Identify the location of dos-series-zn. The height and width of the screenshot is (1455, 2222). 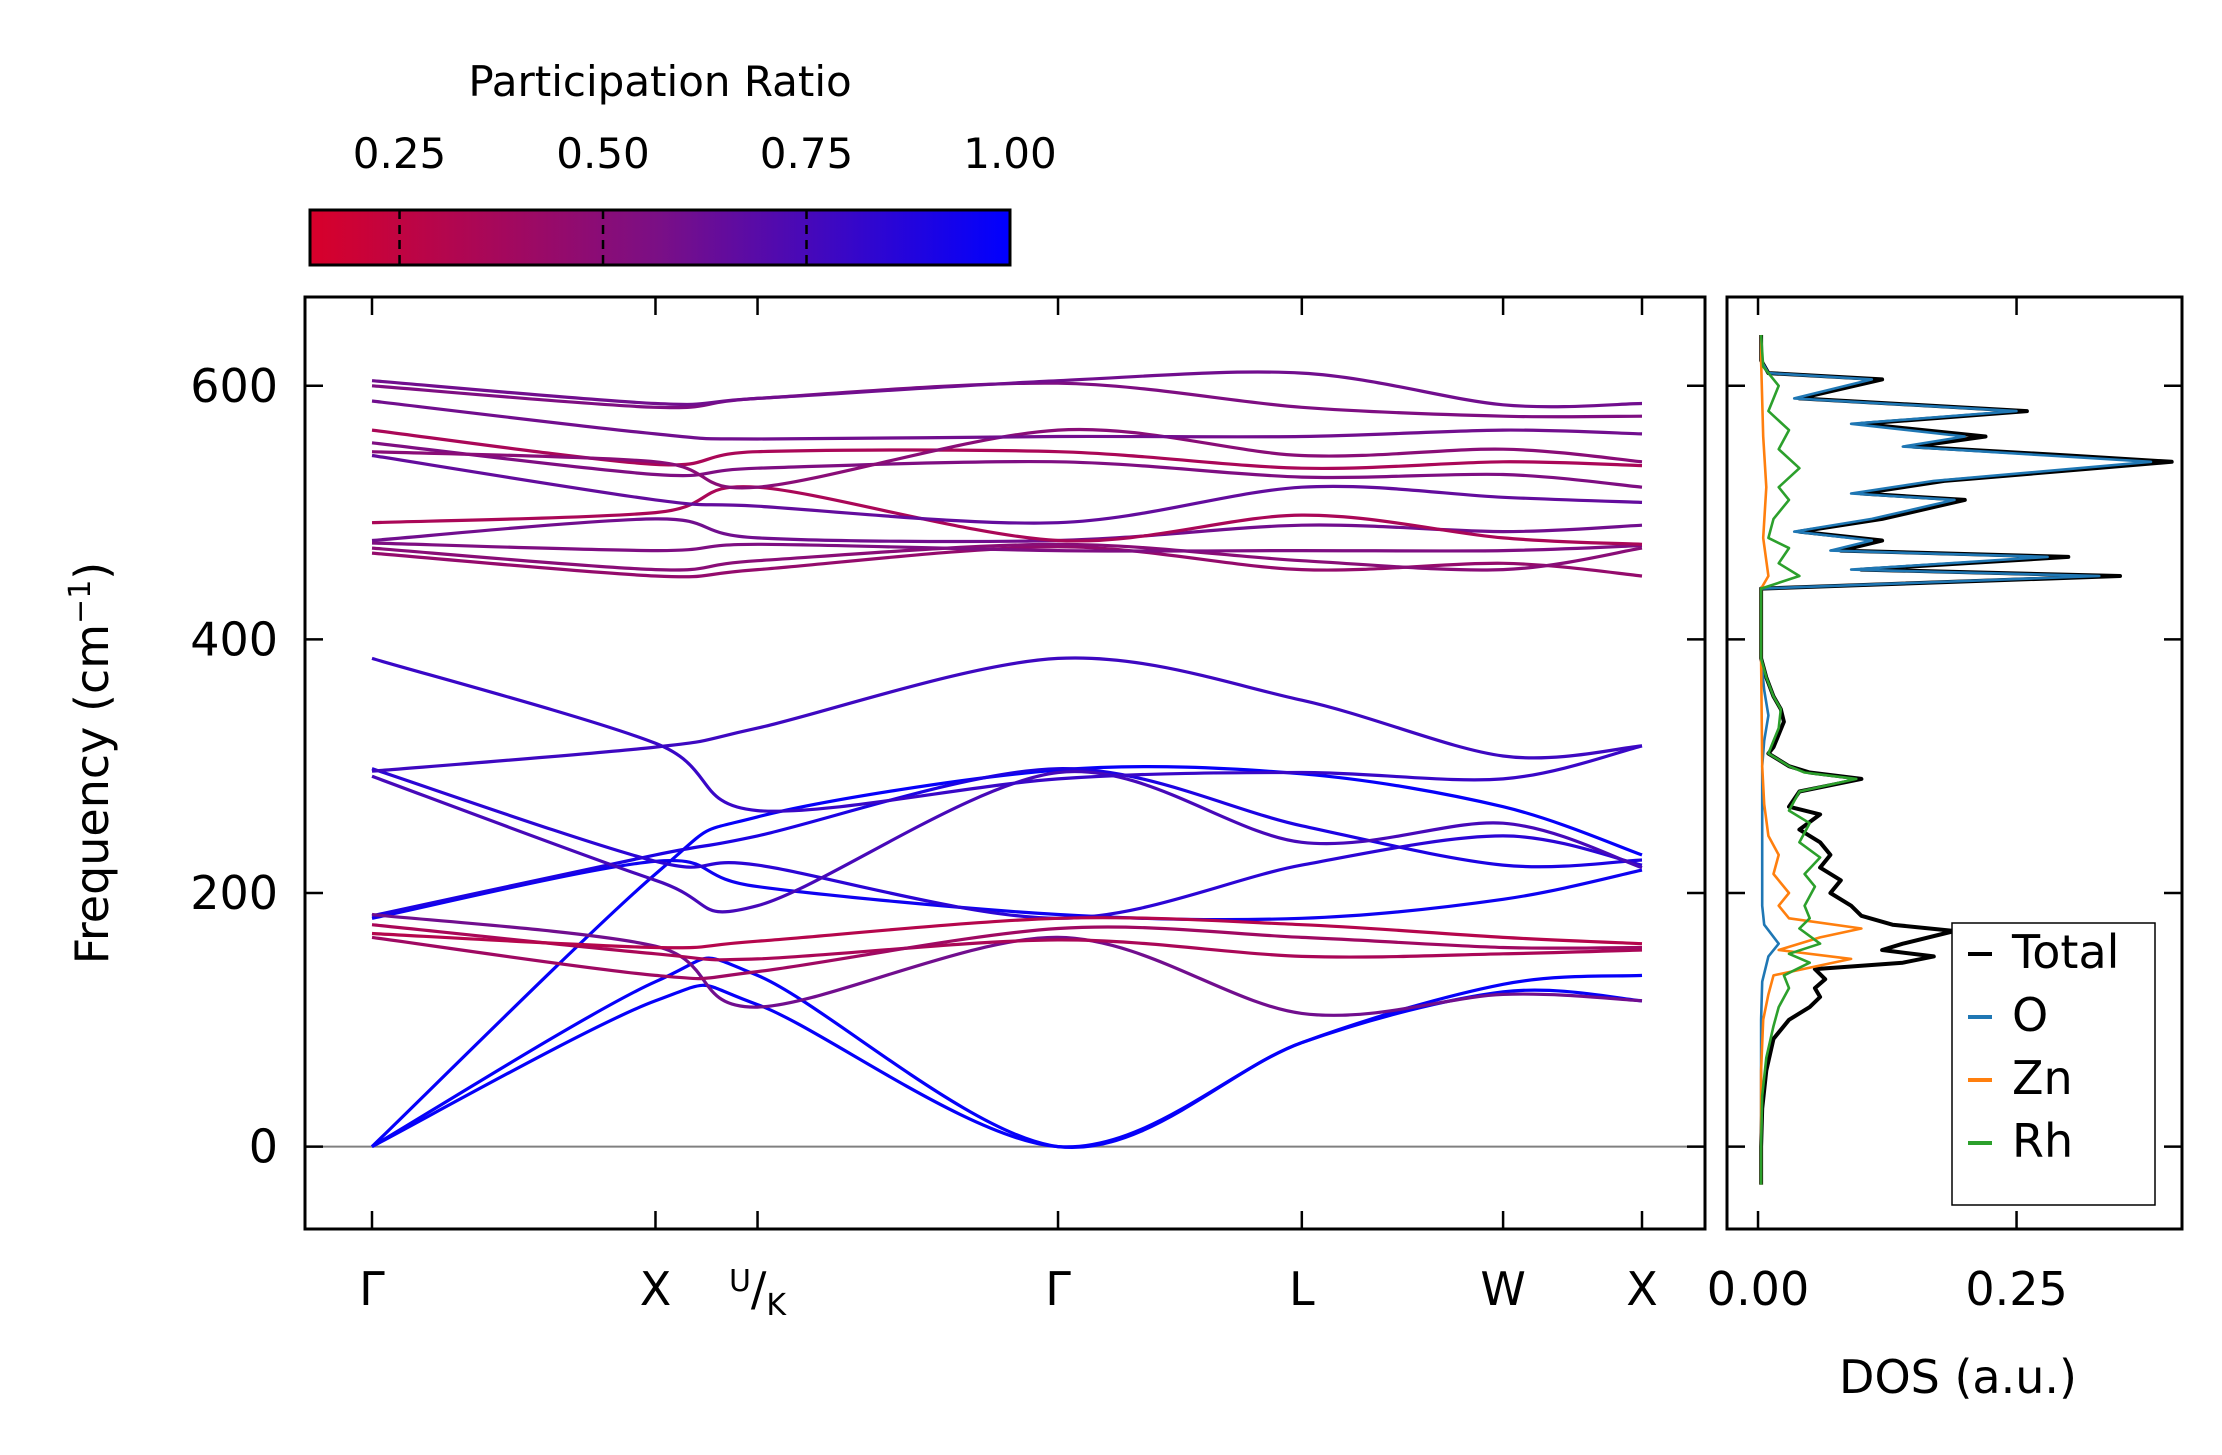
(1811, 760).